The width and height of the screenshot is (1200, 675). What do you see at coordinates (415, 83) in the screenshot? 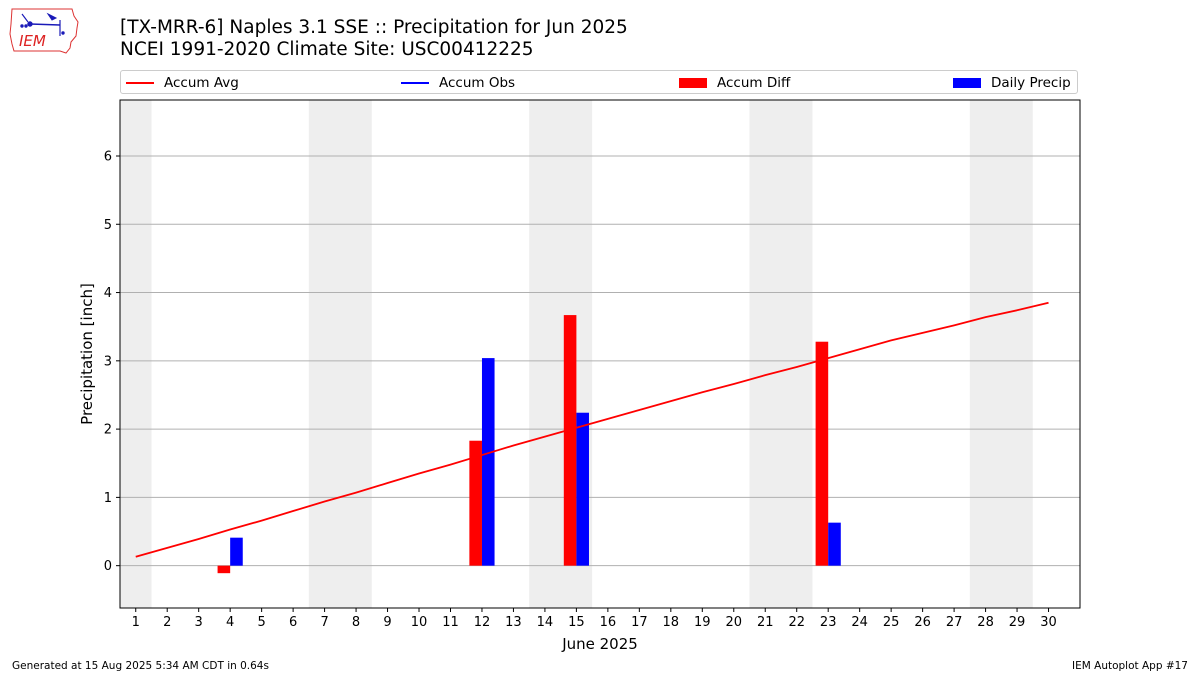
I see `legend-swatch-accum-obs` at bounding box center [415, 83].